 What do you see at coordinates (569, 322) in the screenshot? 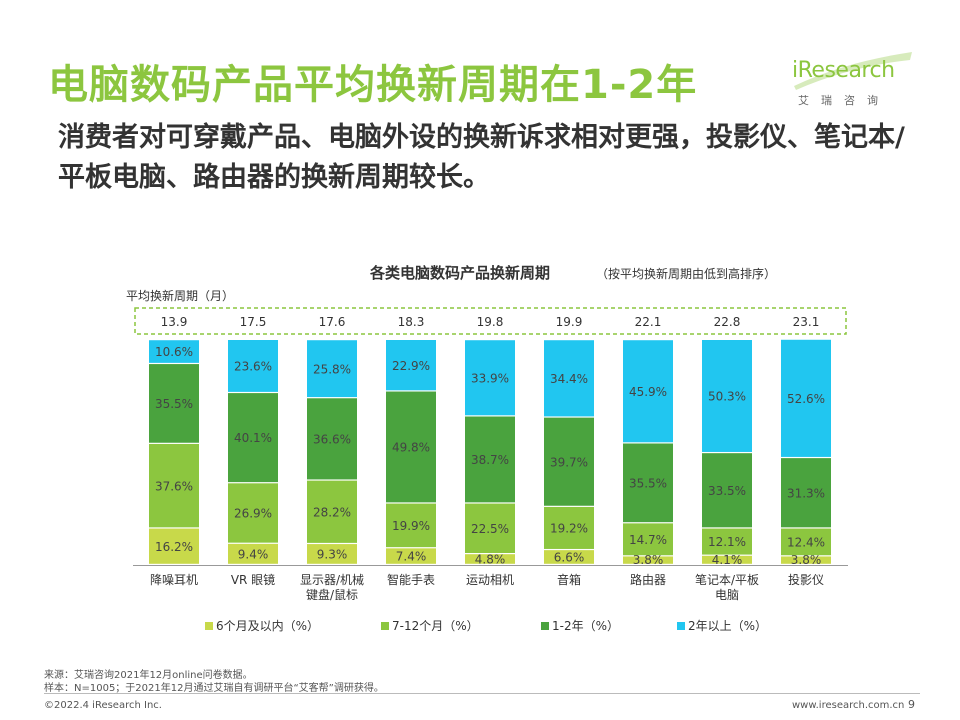
I see `avg-value-label: 19.9` at bounding box center [569, 322].